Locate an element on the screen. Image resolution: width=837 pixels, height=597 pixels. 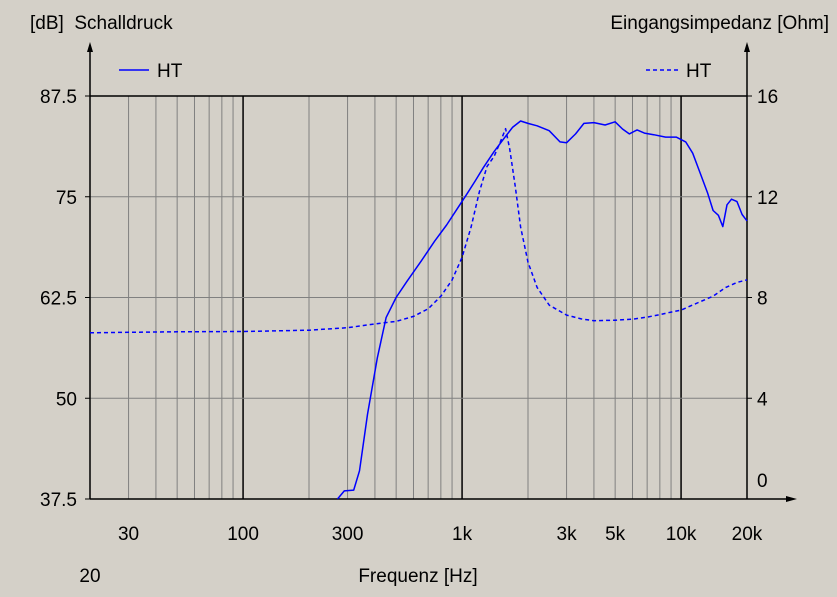
x-axis-arrow is located at coordinates (791, 499).